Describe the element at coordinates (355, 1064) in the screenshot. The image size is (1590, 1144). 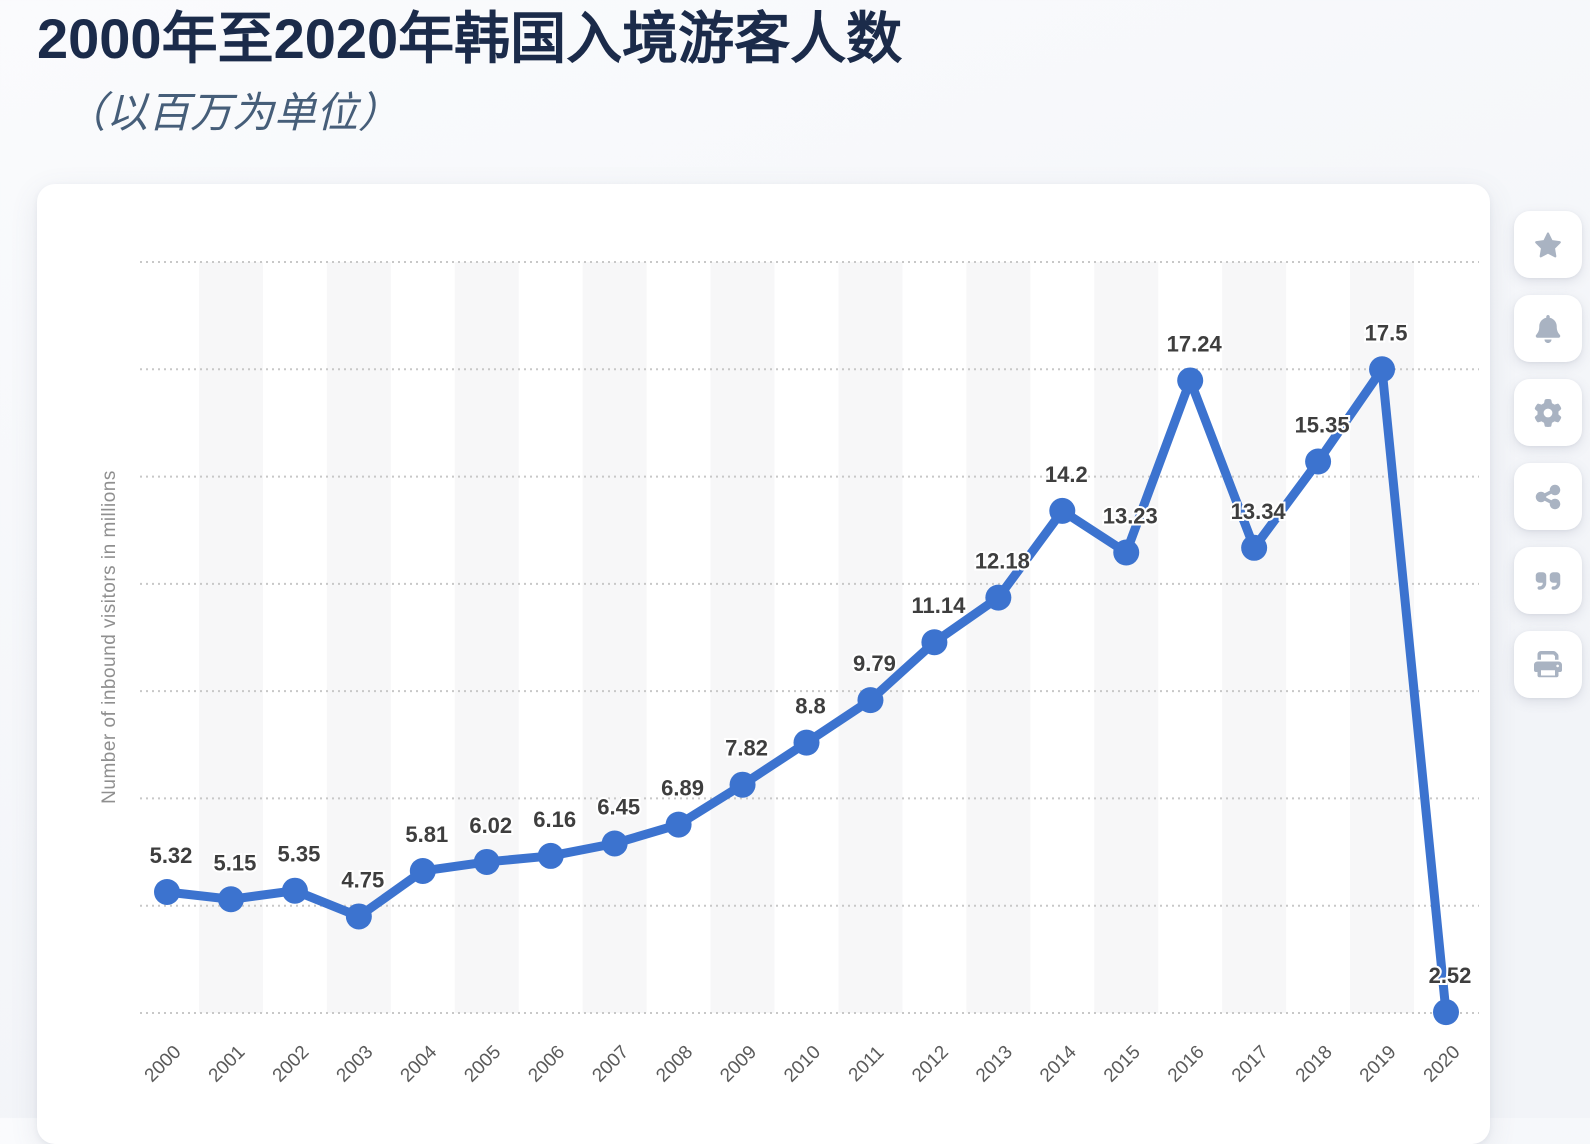
I see `x-tick-label: 2003` at that location.